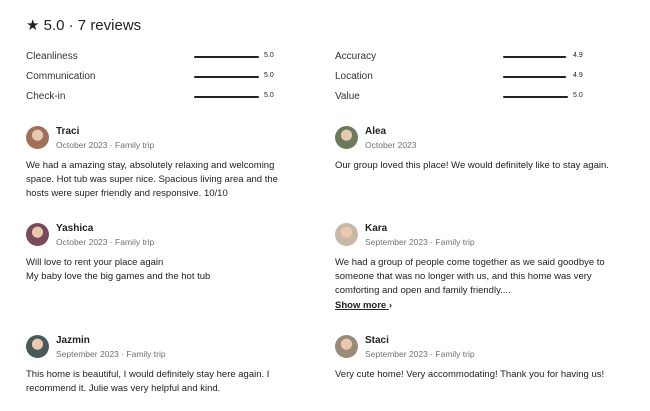 This screenshot has width=650, height=411. What do you see at coordinates (156, 98) in the screenshot?
I see `rating-category-check-in: Check-in 5.0` at bounding box center [156, 98].